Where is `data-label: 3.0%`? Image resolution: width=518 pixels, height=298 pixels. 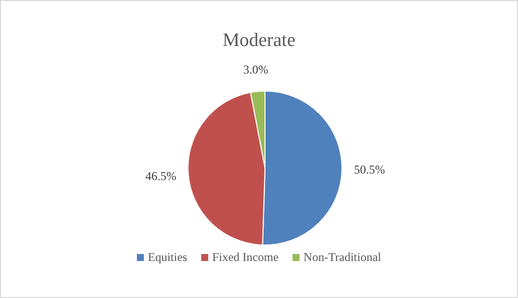
data-label: 3.0% is located at coordinates (255, 69).